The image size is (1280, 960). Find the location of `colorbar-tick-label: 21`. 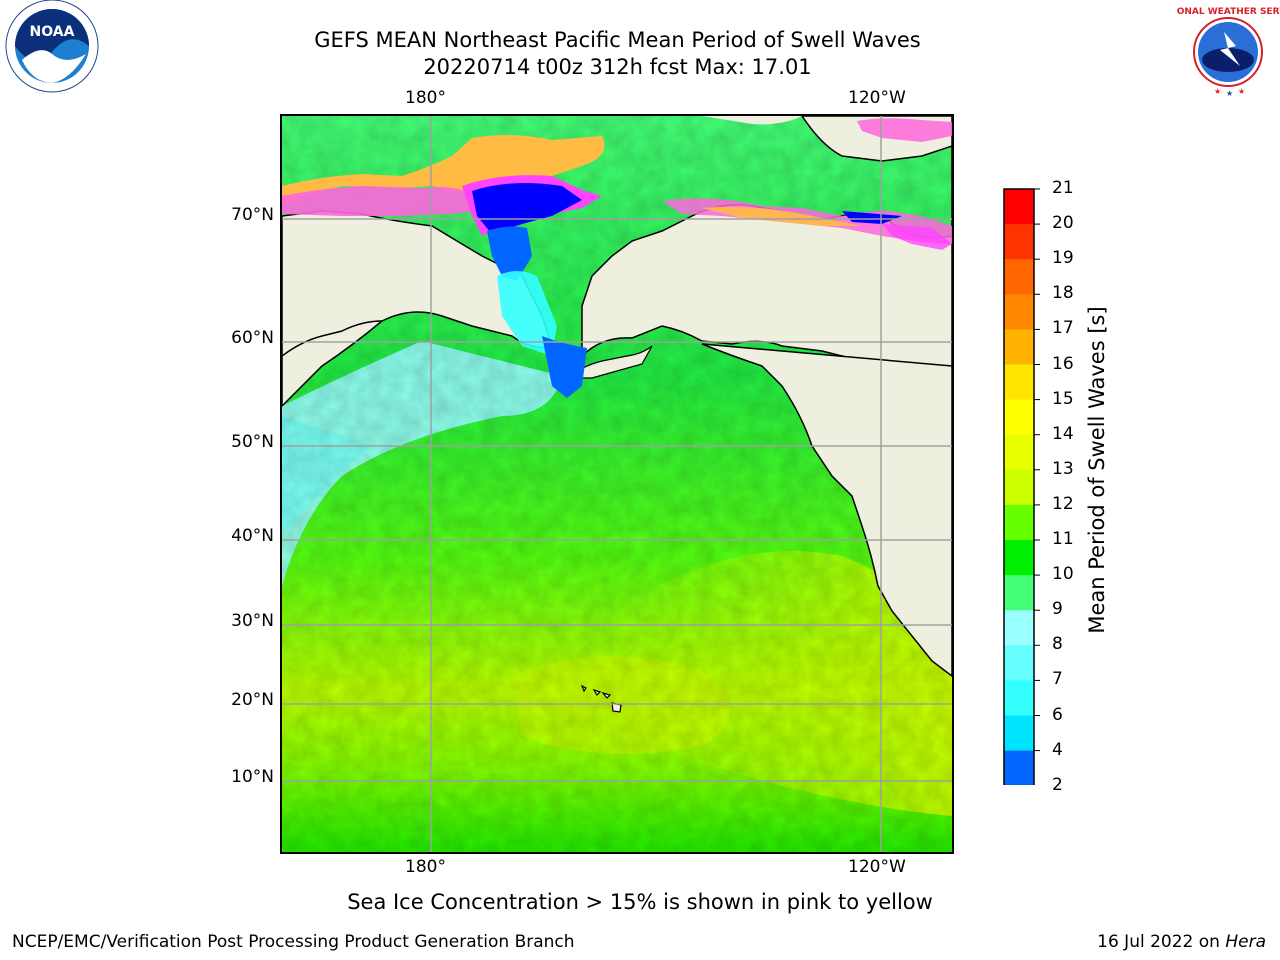

colorbar-tick-label: 21 is located at coordinates (1063, 188).